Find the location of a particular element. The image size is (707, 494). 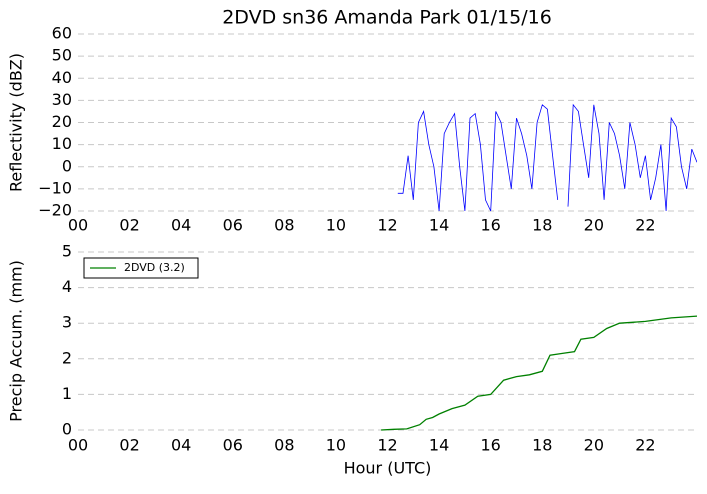

y-axis-label: Reflectivity (dBZ) is located at coordinates (16, 122).